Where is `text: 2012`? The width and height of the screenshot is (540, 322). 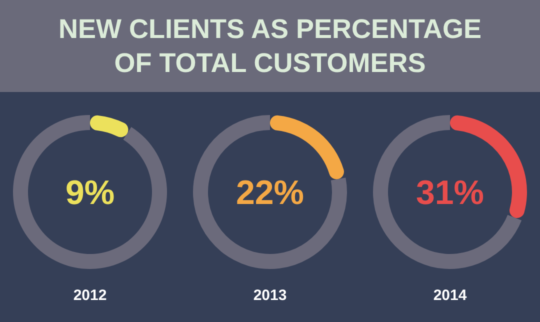
text: 2012 is located at coordinates (90, 295).